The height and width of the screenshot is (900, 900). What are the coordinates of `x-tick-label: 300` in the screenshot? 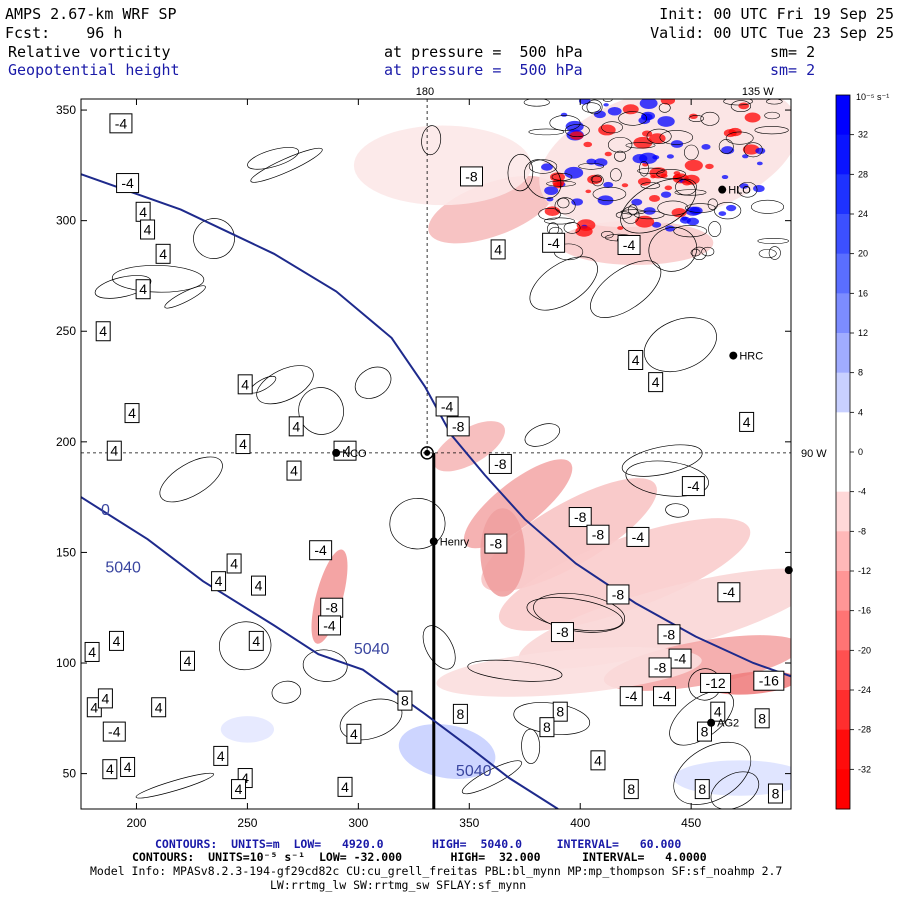 It's located at (358, 823).